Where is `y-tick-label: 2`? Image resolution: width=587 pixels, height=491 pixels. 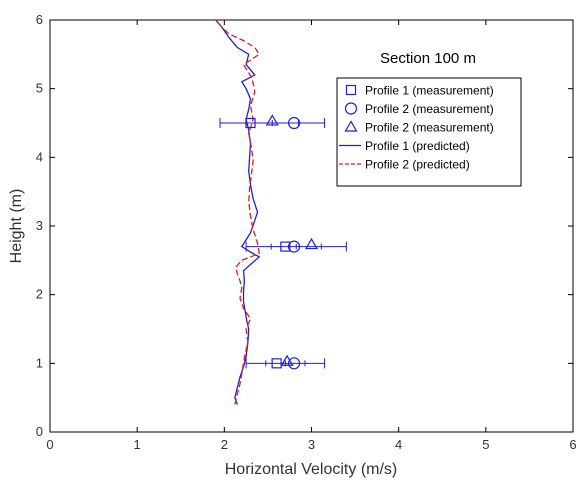 y-tick-label: 2 is located at coordinates (39, 294).